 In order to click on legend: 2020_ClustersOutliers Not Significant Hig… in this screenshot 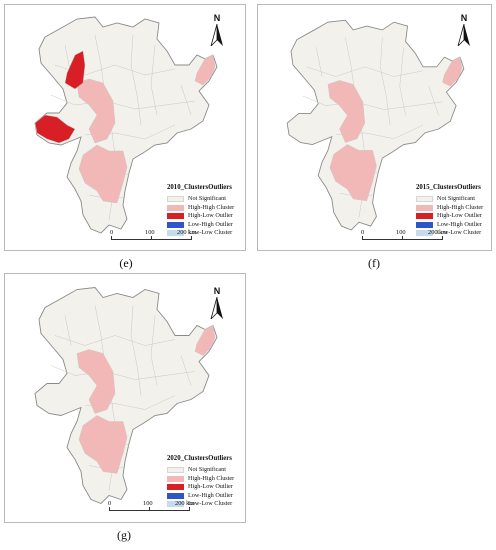, I will do `click(200, 482)`.